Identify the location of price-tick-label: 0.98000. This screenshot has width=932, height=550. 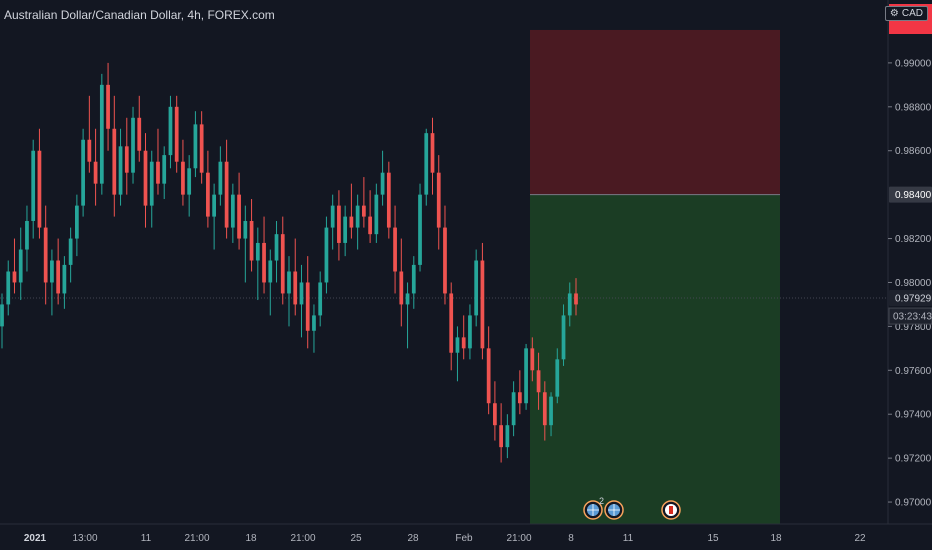
(913, 283).